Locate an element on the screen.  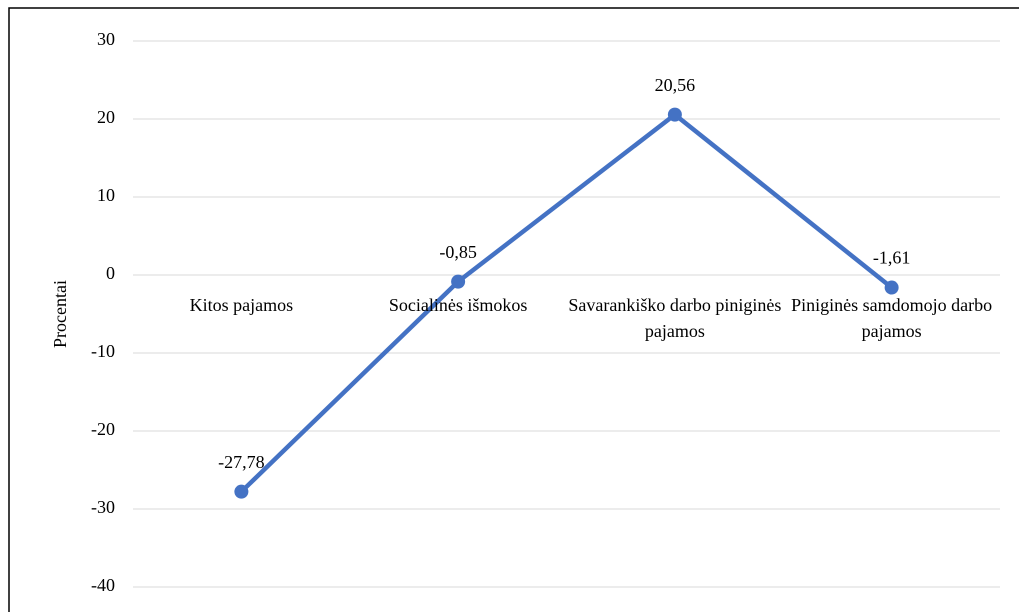
y-tick-label: 0 is located at coordinates (110, 273).